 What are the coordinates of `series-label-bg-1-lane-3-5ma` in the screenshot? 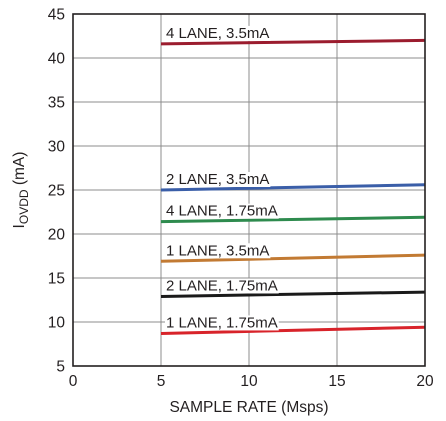 It's located at (218, 251).